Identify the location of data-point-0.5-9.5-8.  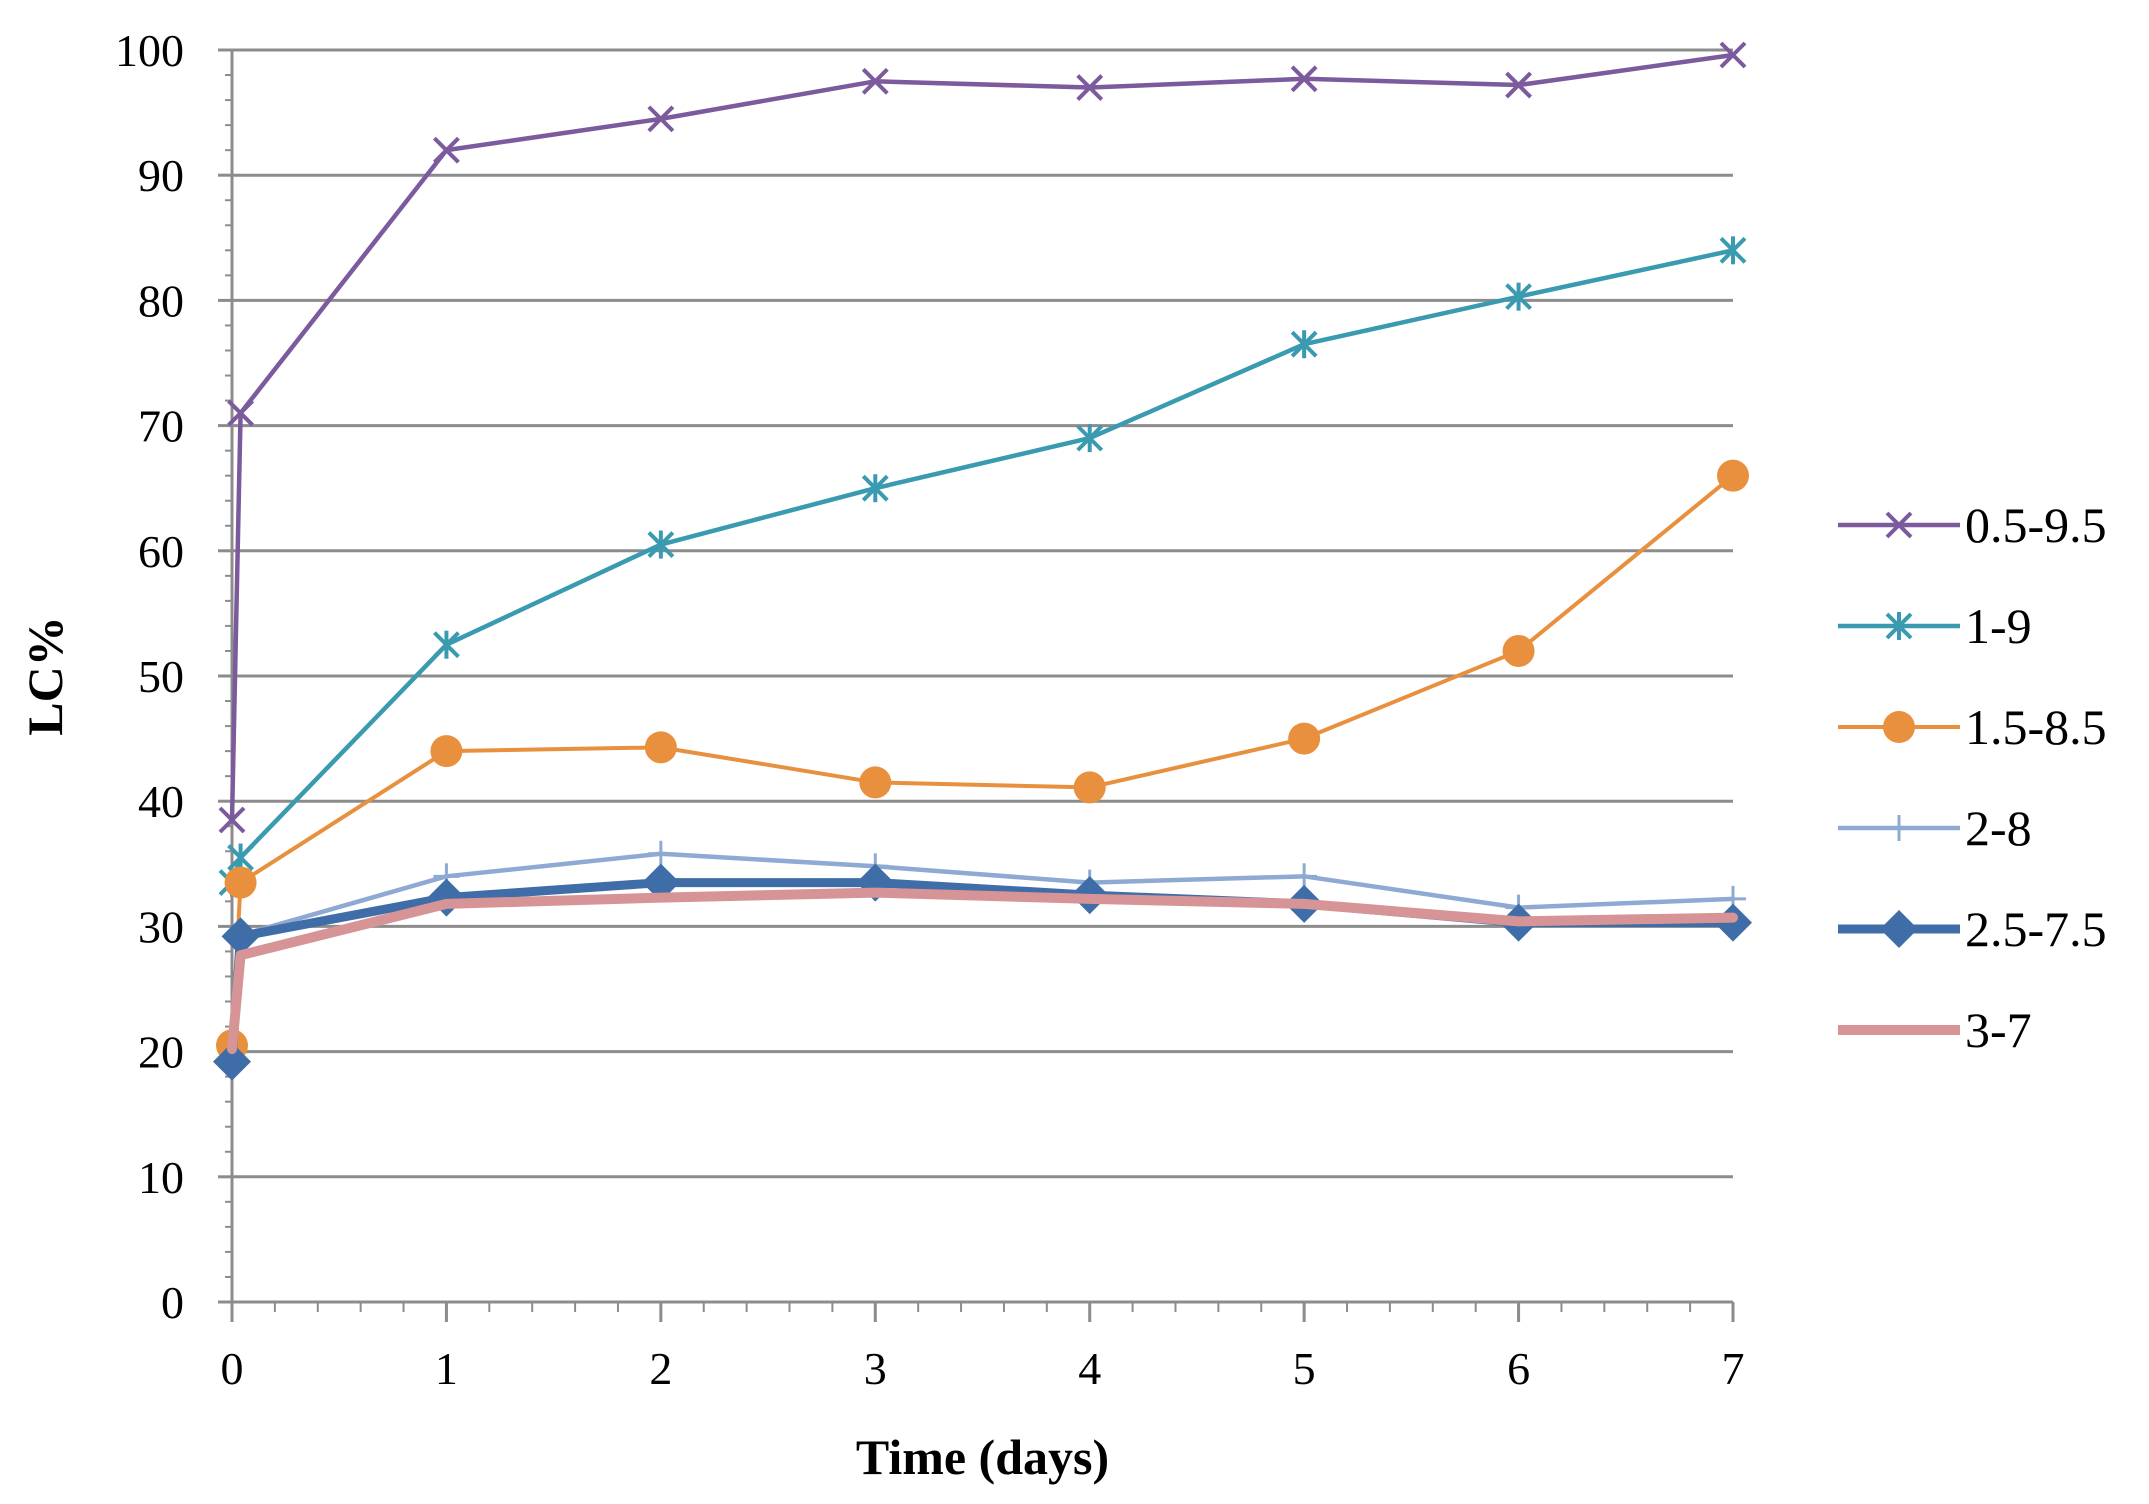
(1733, 55).